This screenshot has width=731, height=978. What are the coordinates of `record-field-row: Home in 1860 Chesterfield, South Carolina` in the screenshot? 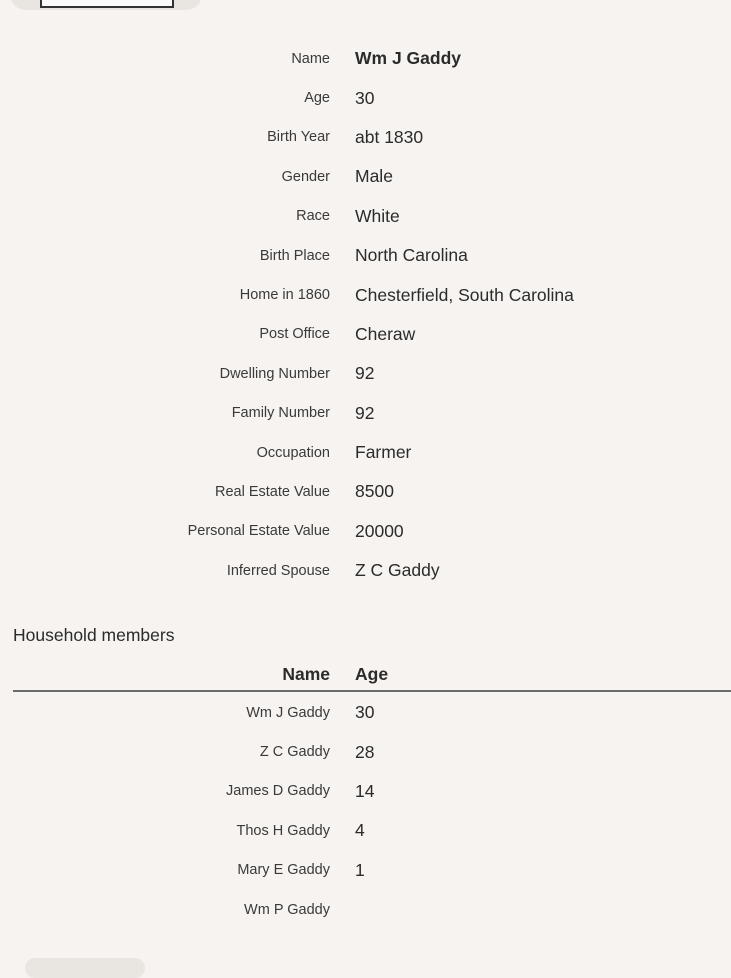 It's located at (365, 294).